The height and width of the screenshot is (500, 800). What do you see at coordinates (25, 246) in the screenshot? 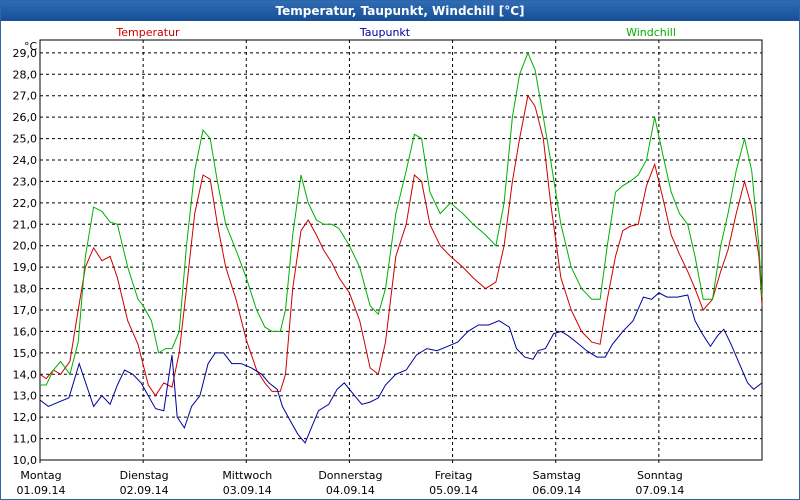
I see `y-tick-label: 20,0` at bounding box center [25, 246].